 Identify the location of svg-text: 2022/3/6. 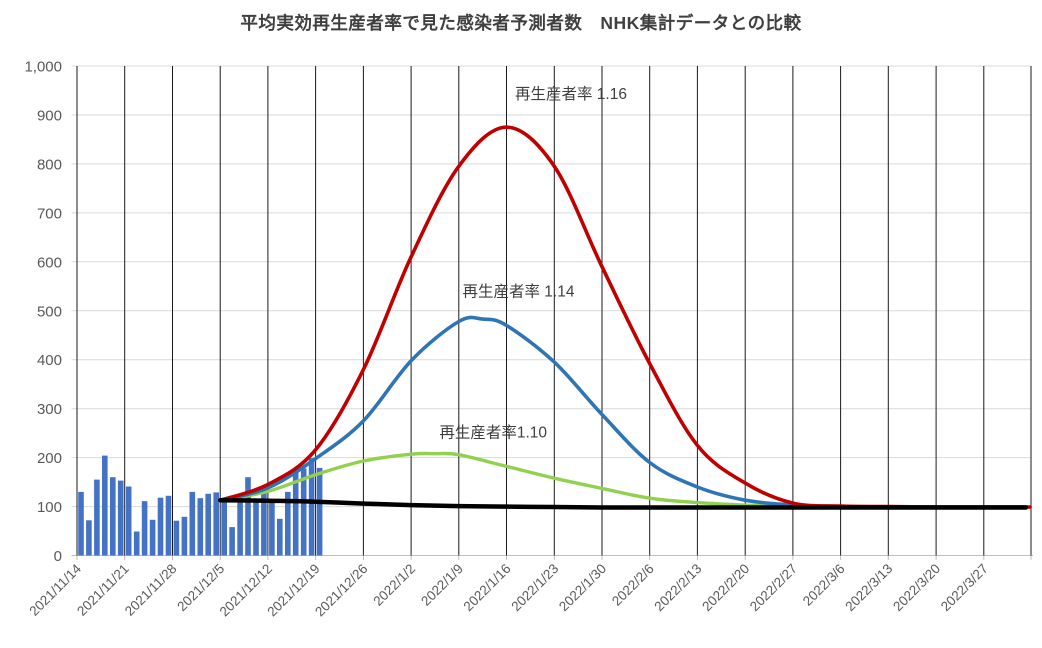
(824, 585).